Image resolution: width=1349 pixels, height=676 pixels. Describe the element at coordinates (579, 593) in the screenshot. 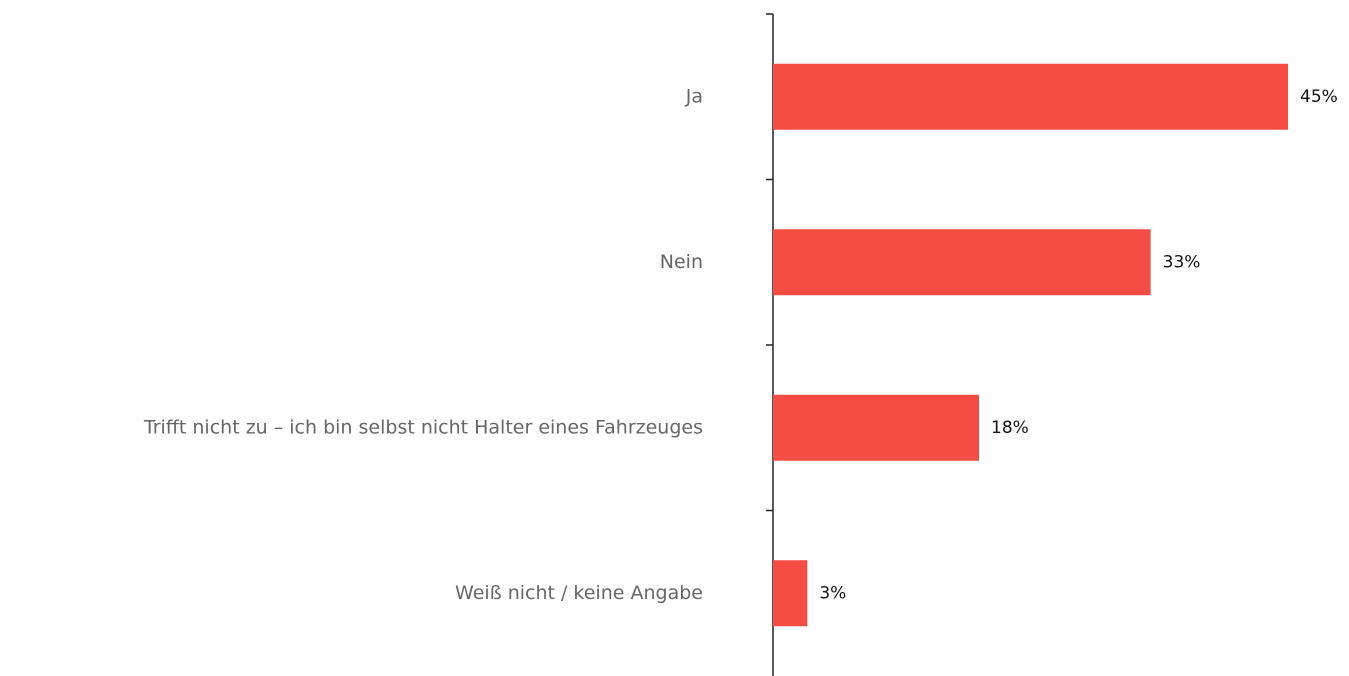

I see `category-label: Weiß nicht / keine Angabe` at that location.